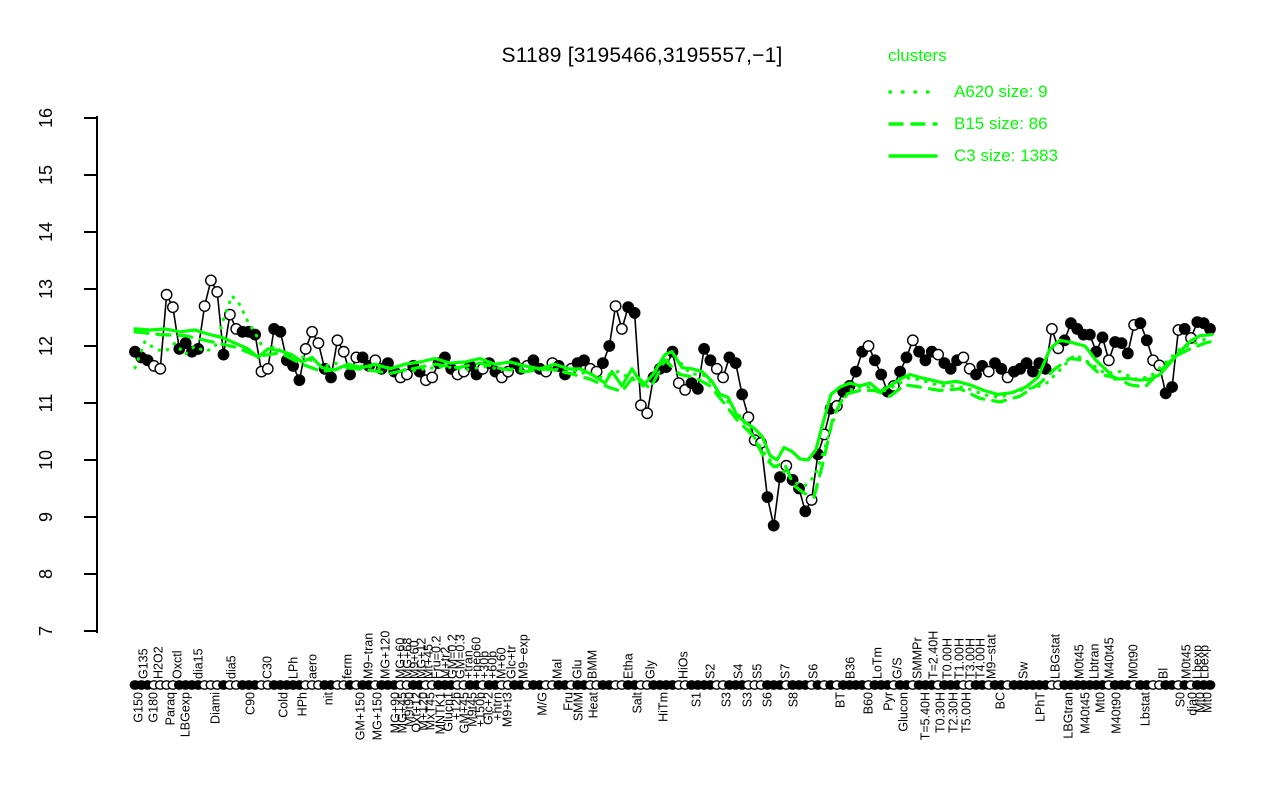  Describe the element at coordinates (502, 663) in the screenshot. I see `x-label: M+60` at that location.